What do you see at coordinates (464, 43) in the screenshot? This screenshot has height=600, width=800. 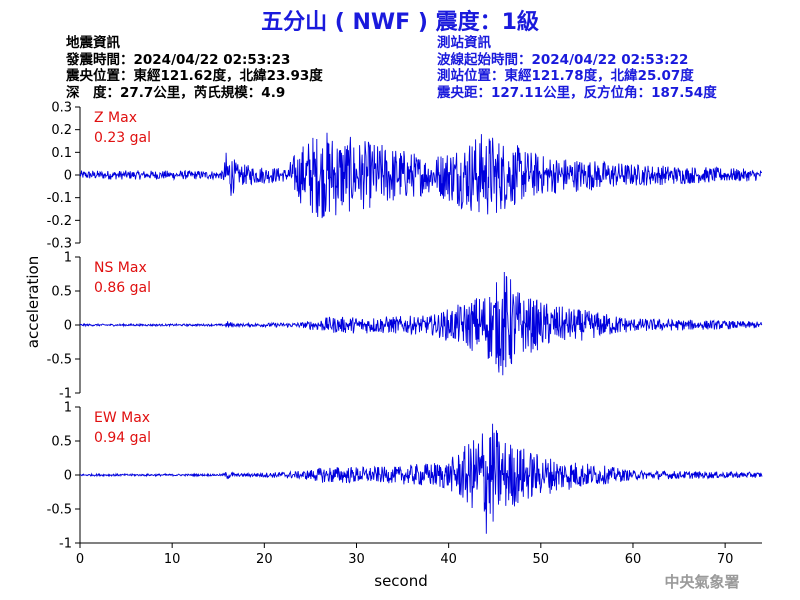 I see `station-info-heading: 測站資訊` at bounding box center [464, 43].